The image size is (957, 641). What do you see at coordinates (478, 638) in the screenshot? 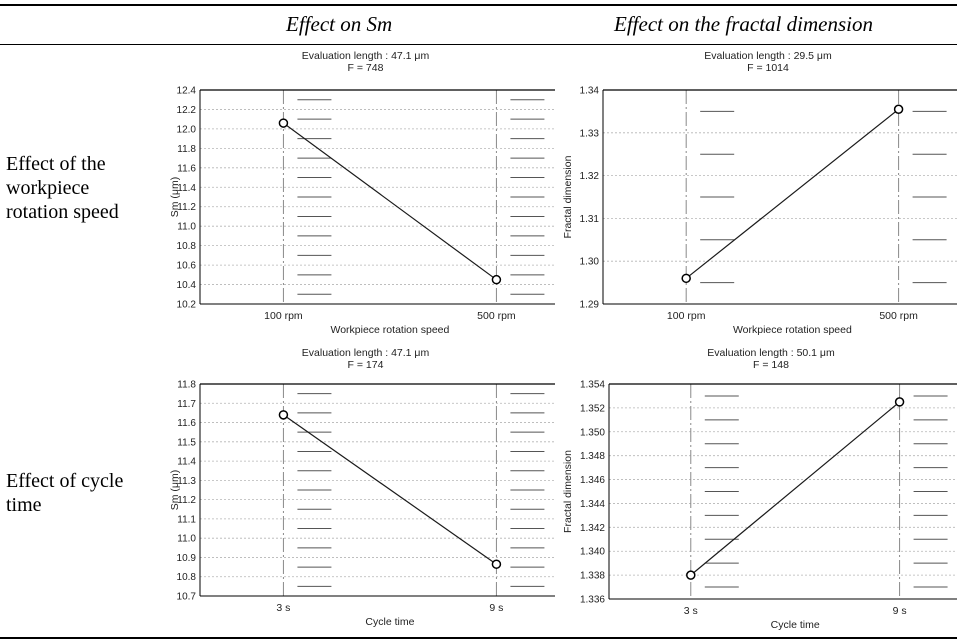
I see `table-bottom-rule` at bounding box center [478, 638].